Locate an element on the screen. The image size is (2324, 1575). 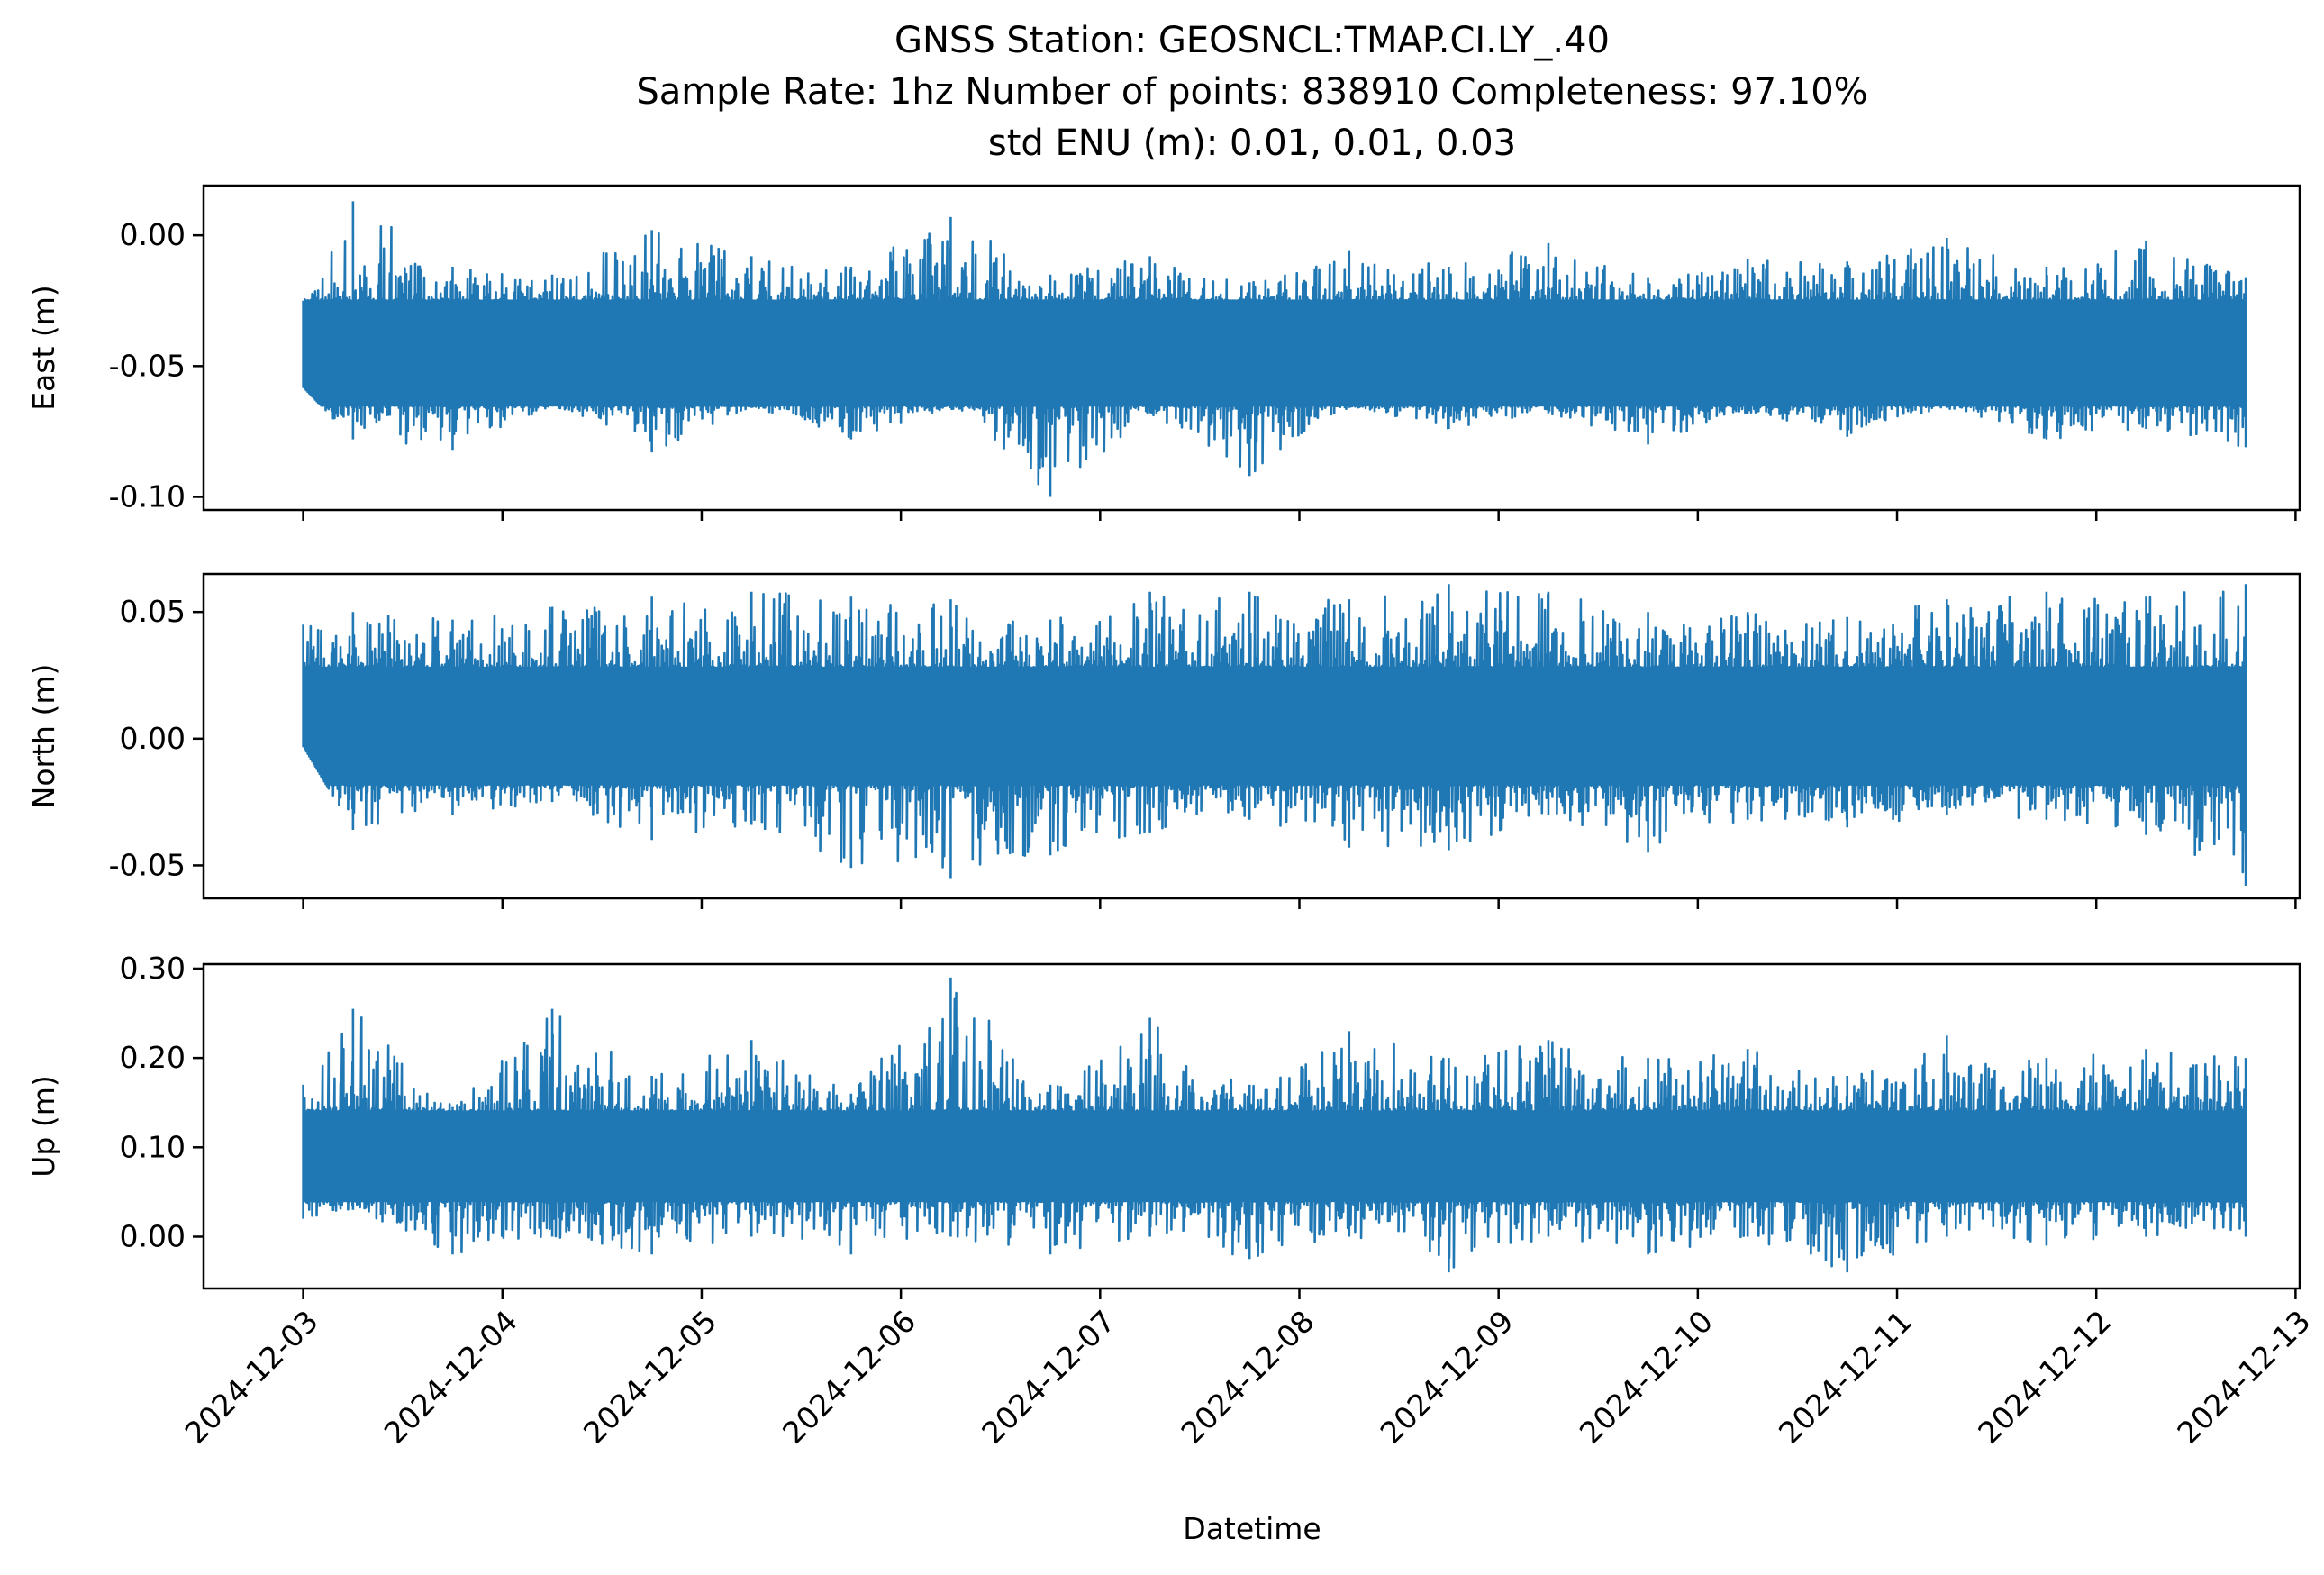
north-x-ticks is located at coordinates (1300, 903).